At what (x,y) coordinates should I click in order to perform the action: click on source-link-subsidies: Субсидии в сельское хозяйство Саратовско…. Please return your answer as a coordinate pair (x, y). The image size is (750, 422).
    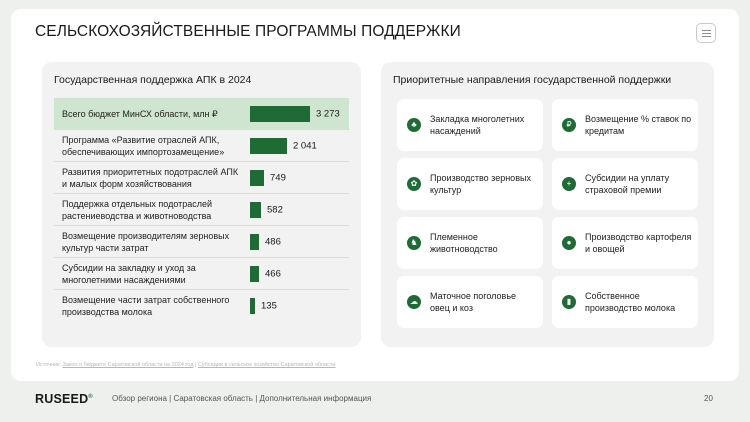
    Looking at the image, I should click on (266, 365).